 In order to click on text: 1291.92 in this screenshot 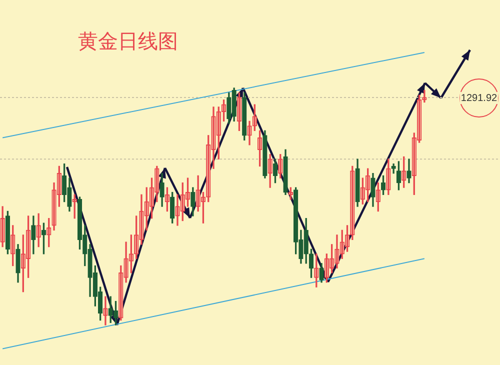, I will do `click(479, 98)`.